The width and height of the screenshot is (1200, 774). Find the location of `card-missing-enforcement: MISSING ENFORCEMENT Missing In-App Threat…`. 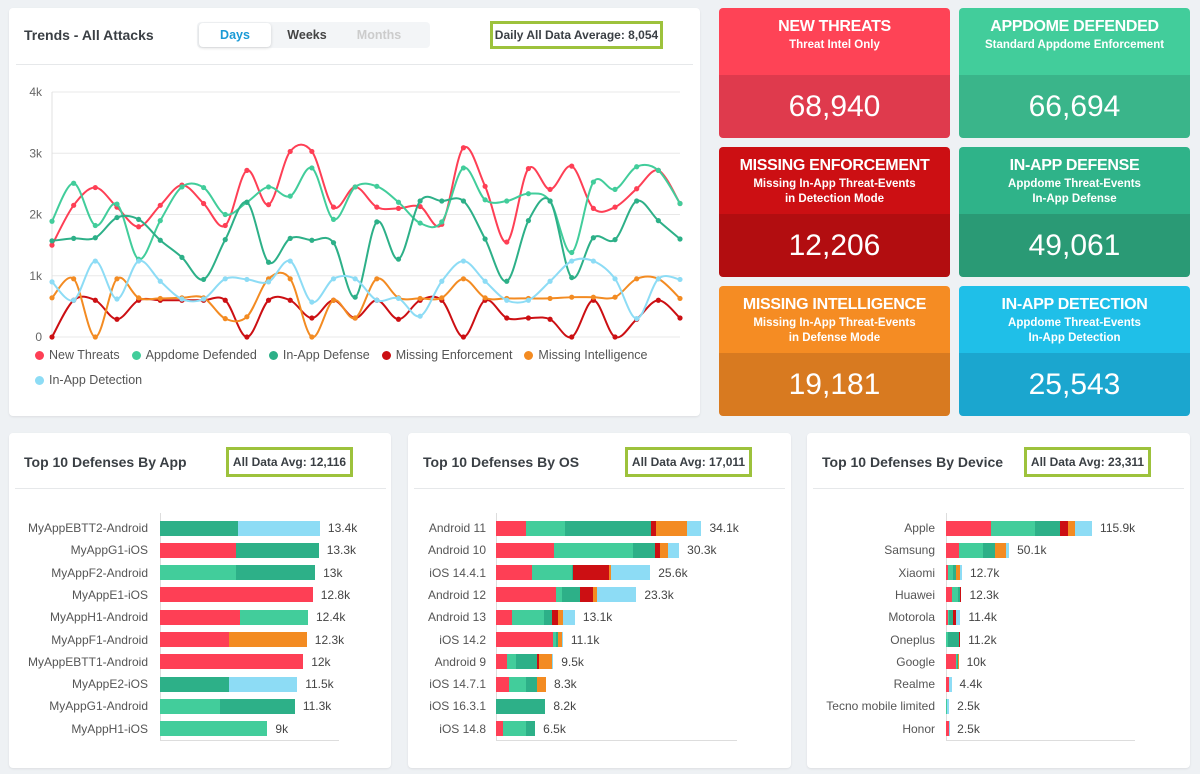

card-missing-enforcement: MISSING ENFORCEMENT Missing In-App Threat… is located at coordinates (834, 212).